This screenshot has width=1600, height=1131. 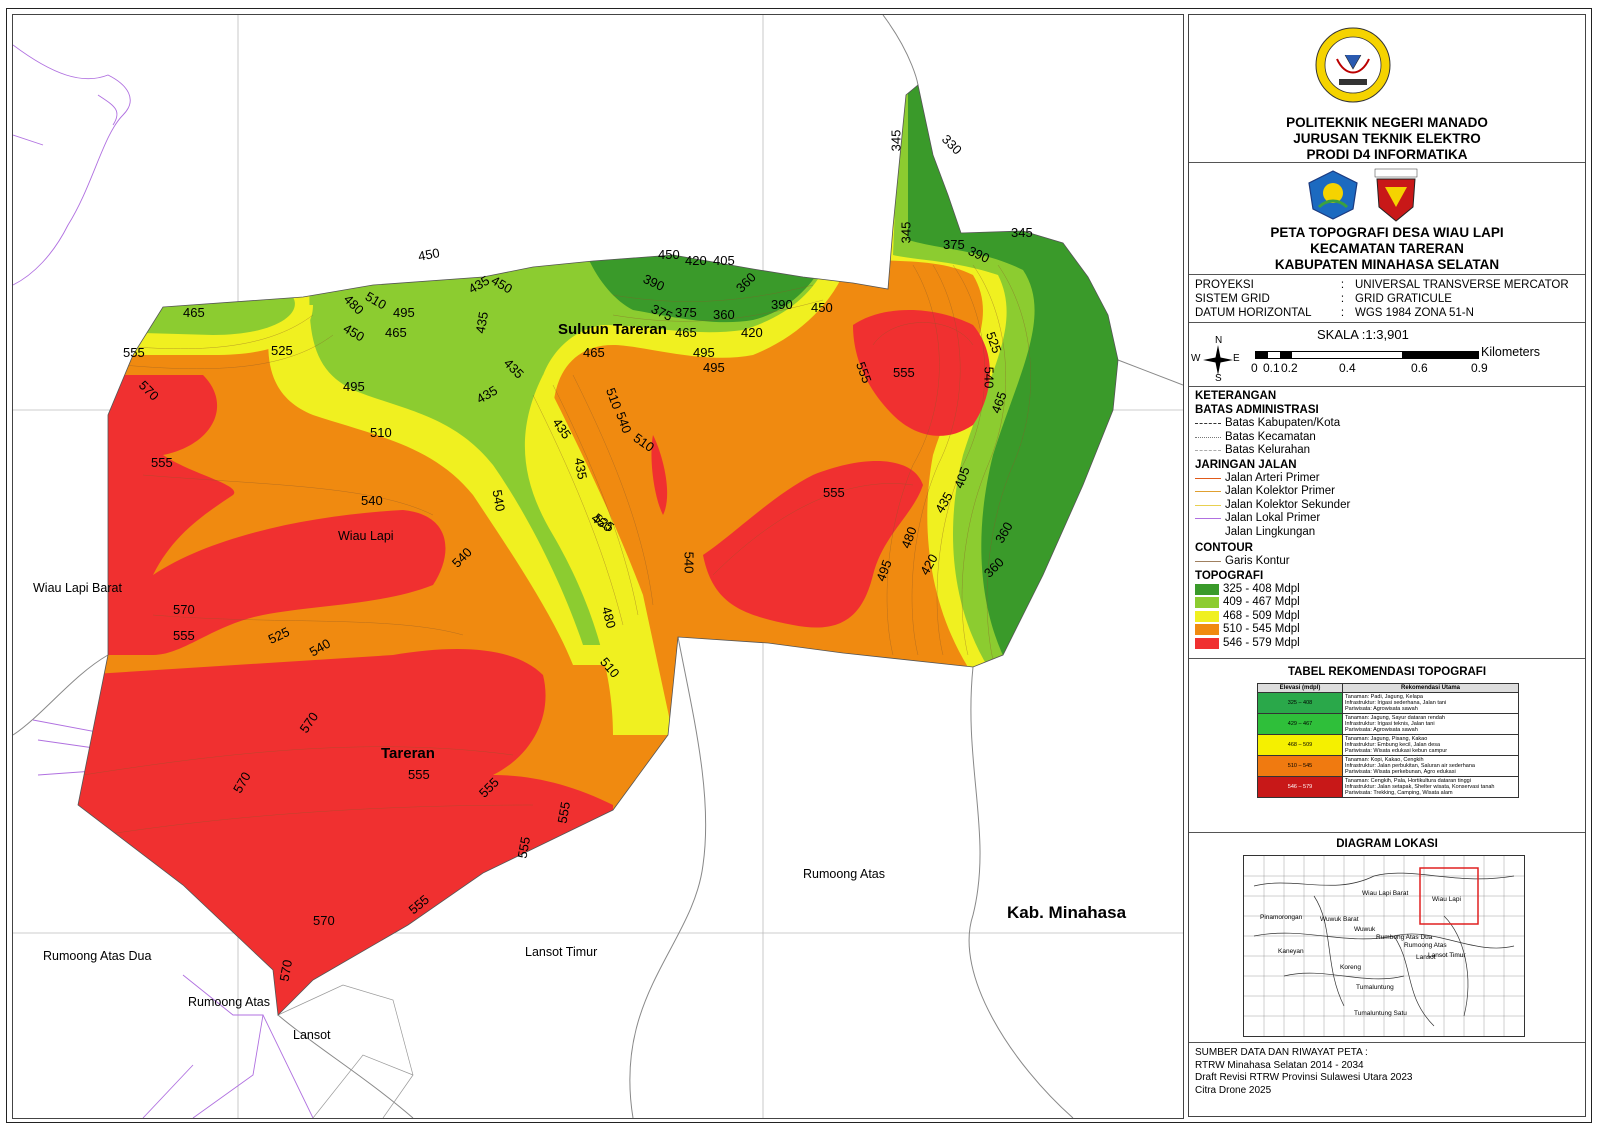 What do you see at coordinates (1381, 730) in the screenshot?
I see `rek-line: Pariwisata: Agrowisata sawah` at bounding box center [1381, 730].